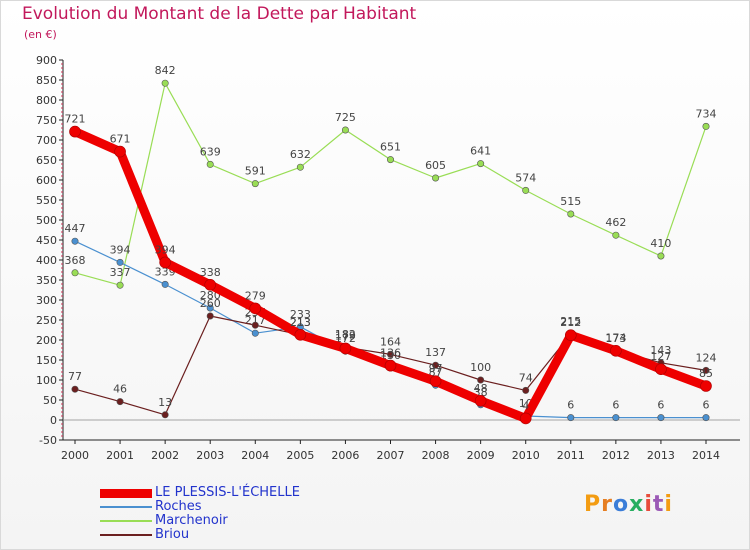 The image size is (750, 550). I want to click on data-label: 641, so click(480, 151).